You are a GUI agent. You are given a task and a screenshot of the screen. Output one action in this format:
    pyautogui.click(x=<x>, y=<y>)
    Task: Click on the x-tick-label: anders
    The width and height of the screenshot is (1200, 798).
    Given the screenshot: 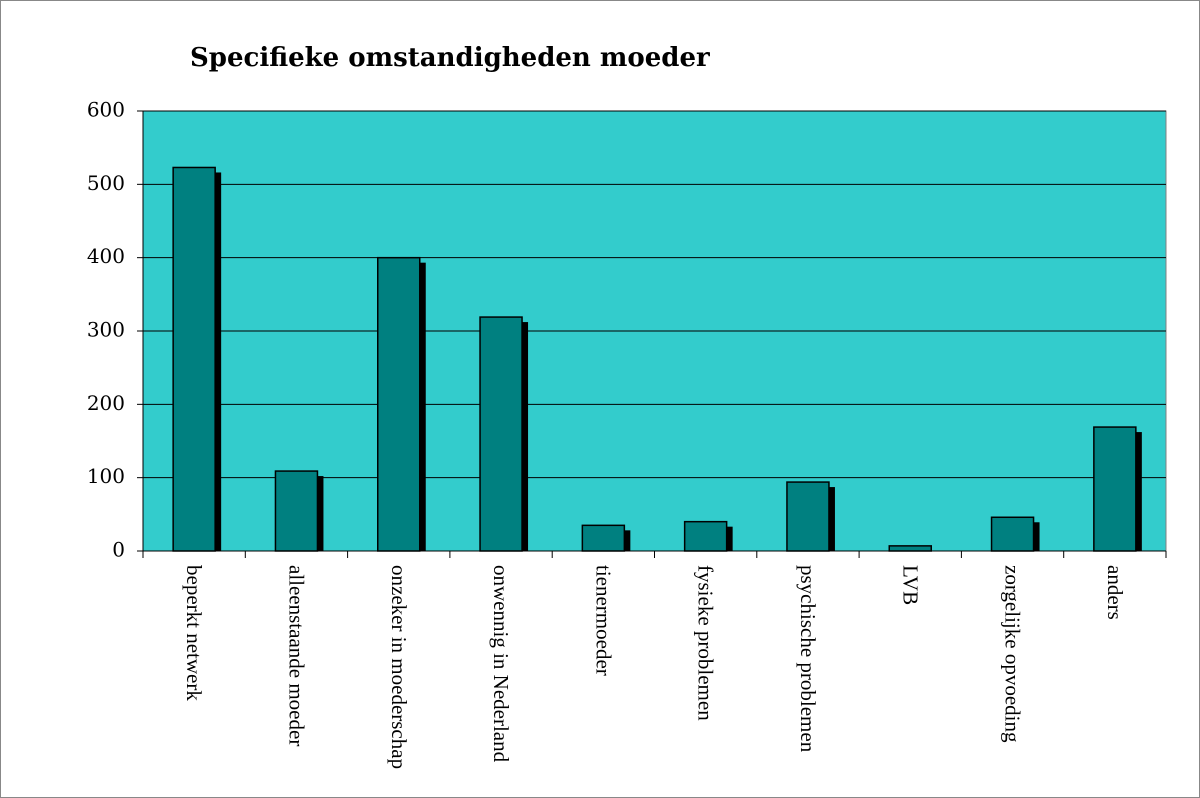 What is the action you would take?
    pyautogui.click(x=1114, y=592)
    